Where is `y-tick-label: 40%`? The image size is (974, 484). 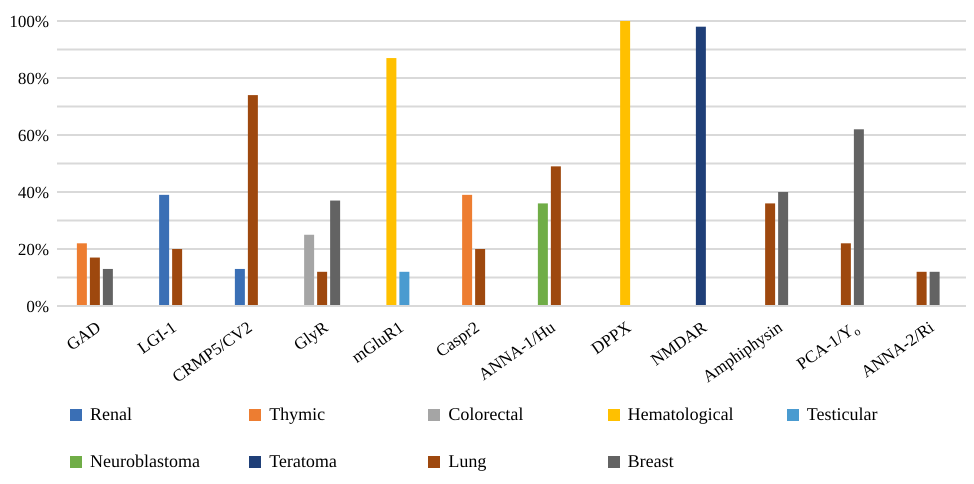 y-tick-label: 40% is located at coordinates (33, 192).